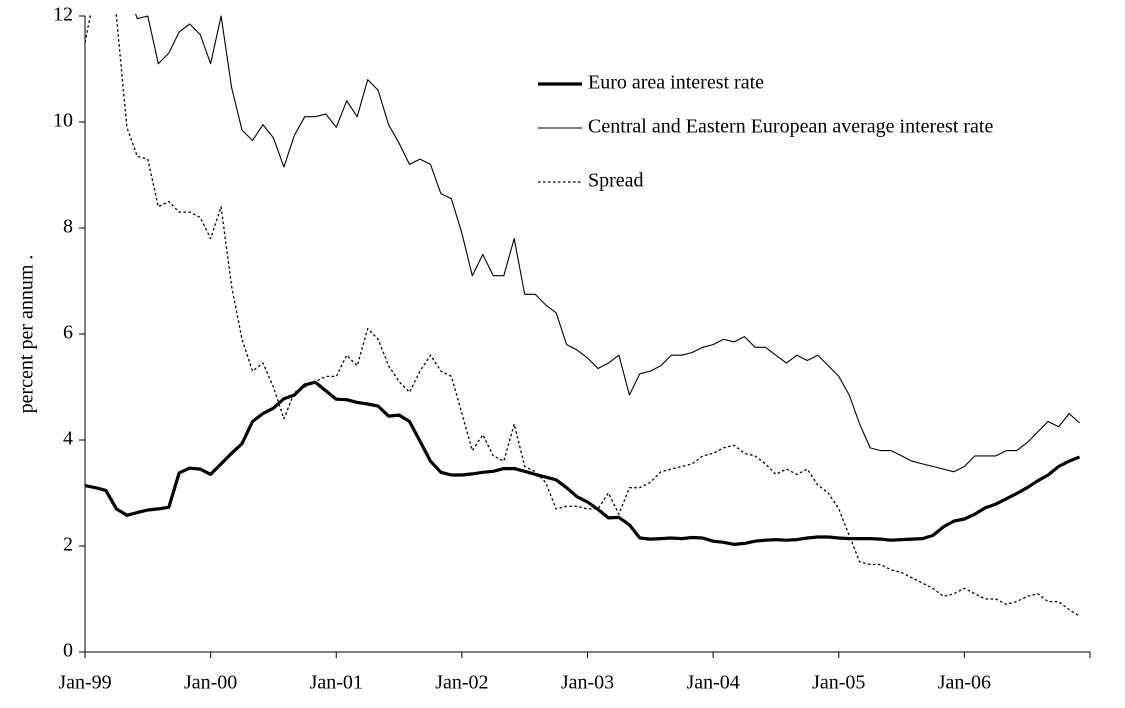 This screenshot has width=1125, height=708. What do you see at coordinates (68, 439) in the screenshot?
I see `y-tick-label: 4` at bounding box center [68, 439].